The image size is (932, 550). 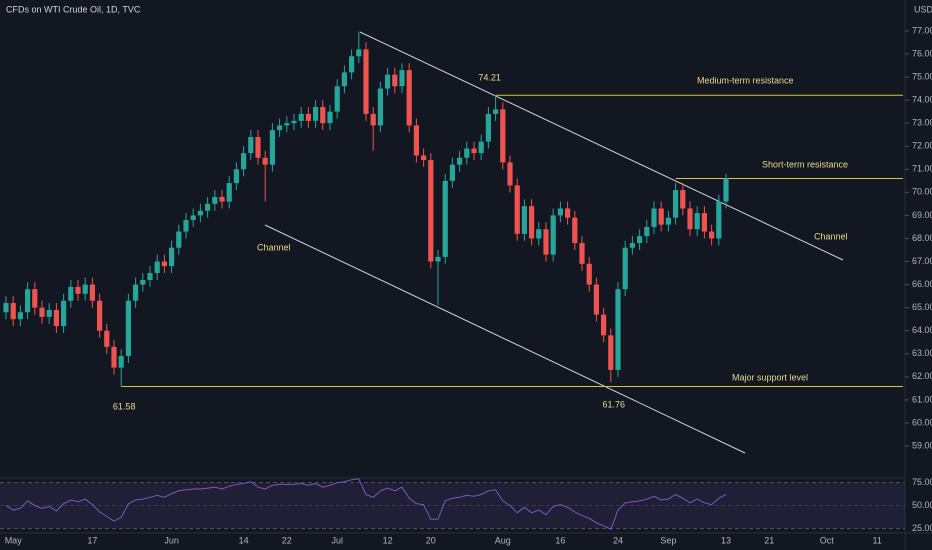 I want to click on price-annotation: 61.76, so click(x=614, y=404).